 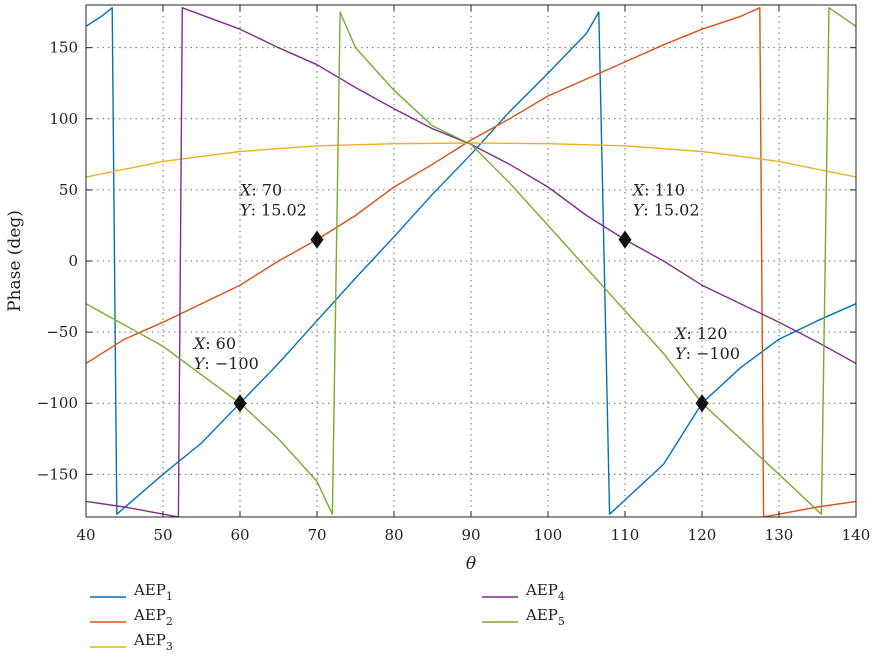 What do you see at coordinates (327, 617) in the screenshot?
I see `legend: AEP1 AEP2 AEP3 AEP4 AEP5` at bounding box center [327, 617].